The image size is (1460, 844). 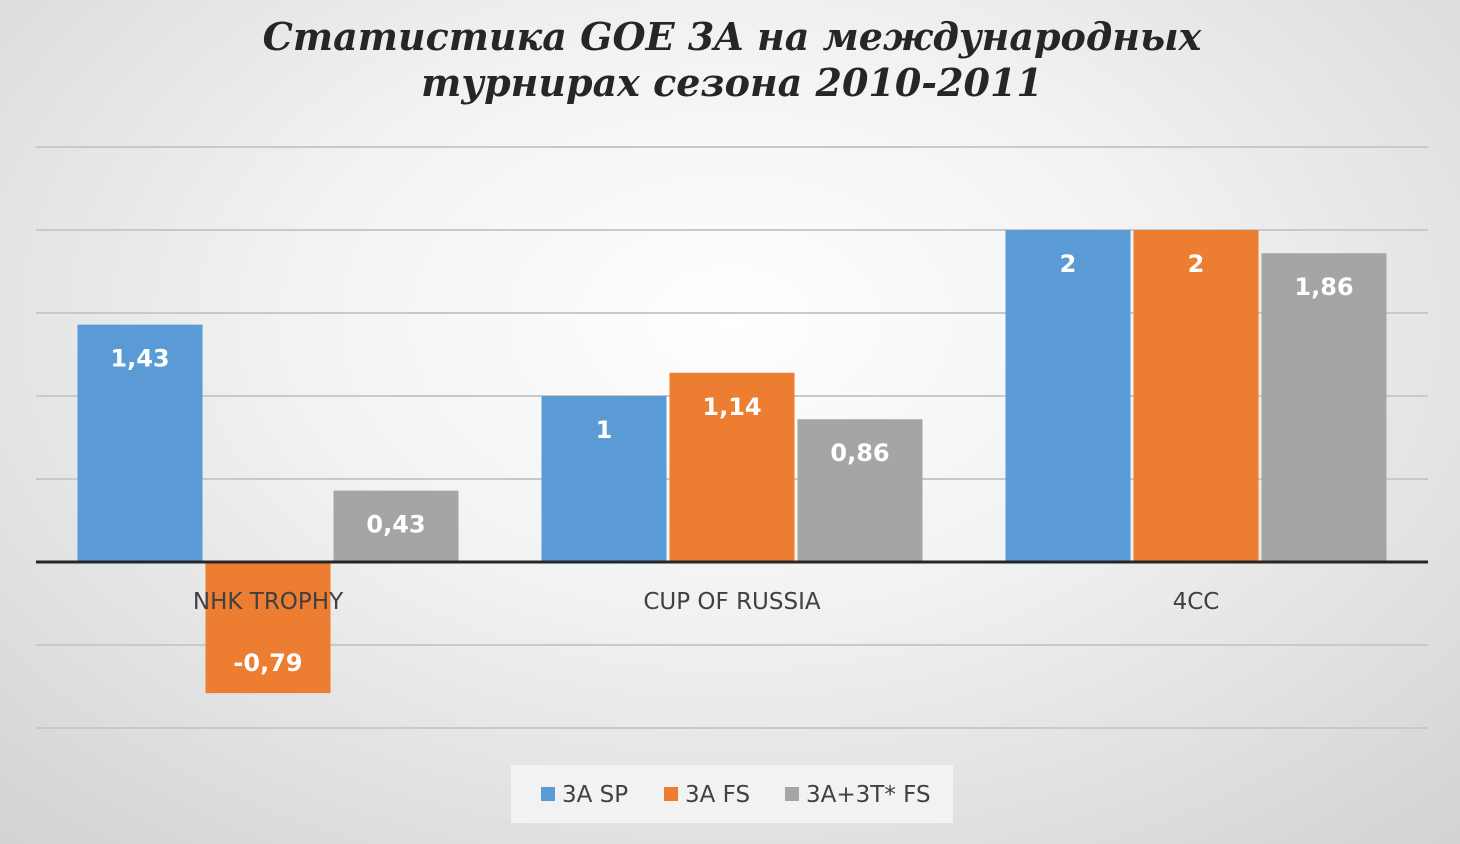 What do you see at coordinates (868, 795) in the screenshot?
I see `legend-label-3a-3t-fs: 3A+3T* FS` at bounding box center [868, 795].